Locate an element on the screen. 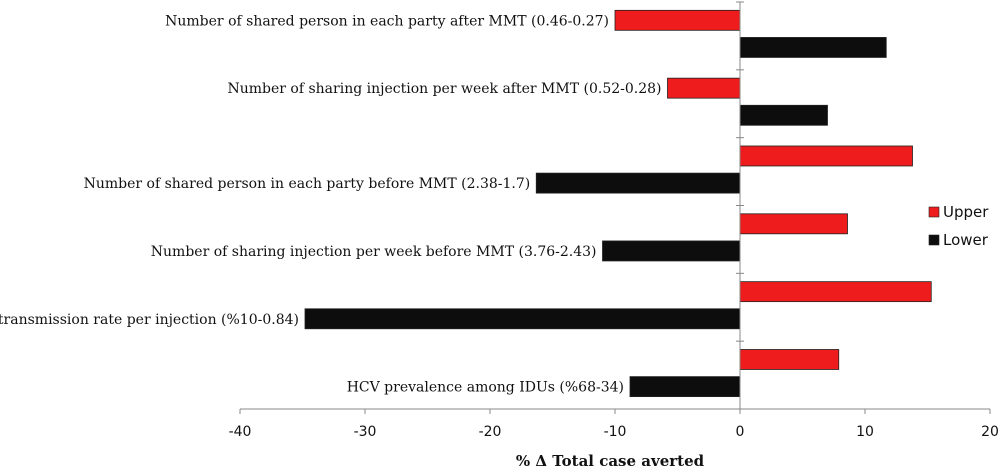 The width and height of the screenshot is (1000, 473). legend-swatch-lower is located at coordinates (934, 240).